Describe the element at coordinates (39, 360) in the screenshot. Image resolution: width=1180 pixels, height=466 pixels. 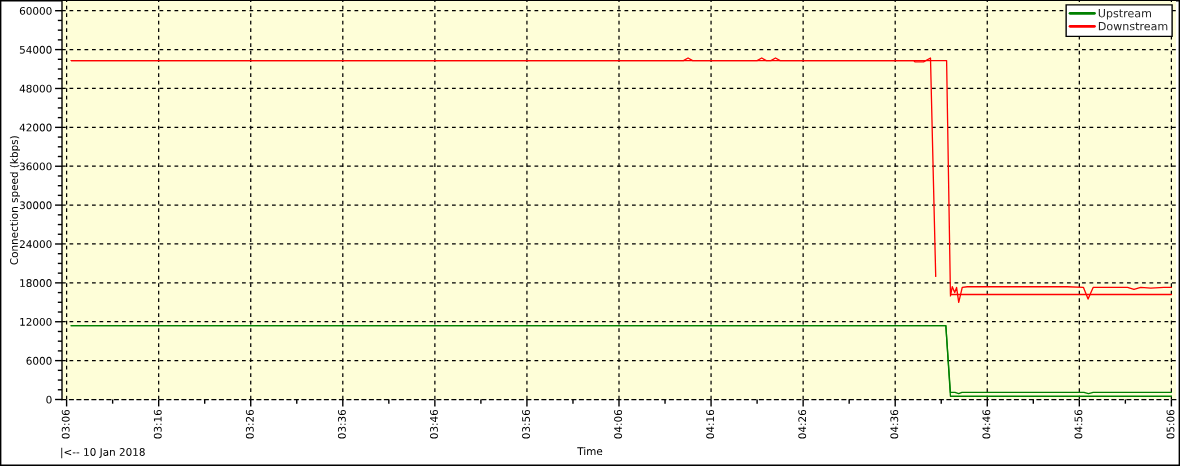
I see `y-tick-label: 6000` at that location.